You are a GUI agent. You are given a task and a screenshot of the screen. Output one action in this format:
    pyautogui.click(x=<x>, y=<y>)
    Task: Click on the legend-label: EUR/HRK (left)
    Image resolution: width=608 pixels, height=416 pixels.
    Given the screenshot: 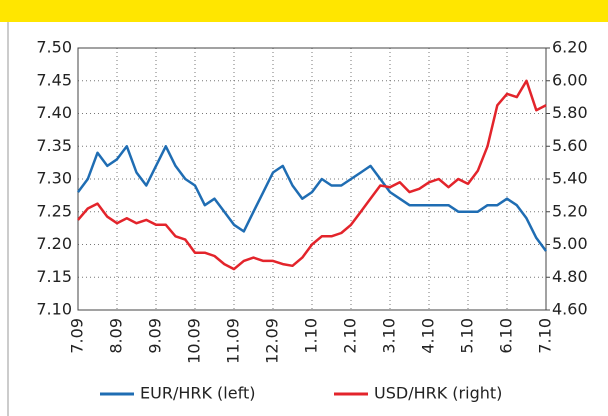 What is the action you would take?
    pyautogui.click(x=197, y=393)
    